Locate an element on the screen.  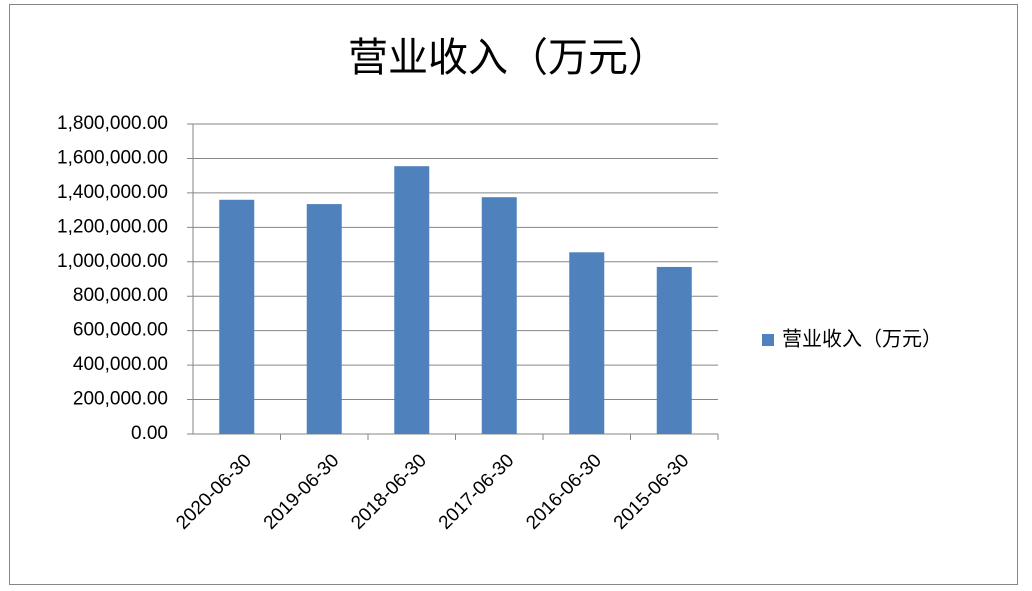
y-tick-label: 1,200,000.00 is located at coordinates (112, 226).